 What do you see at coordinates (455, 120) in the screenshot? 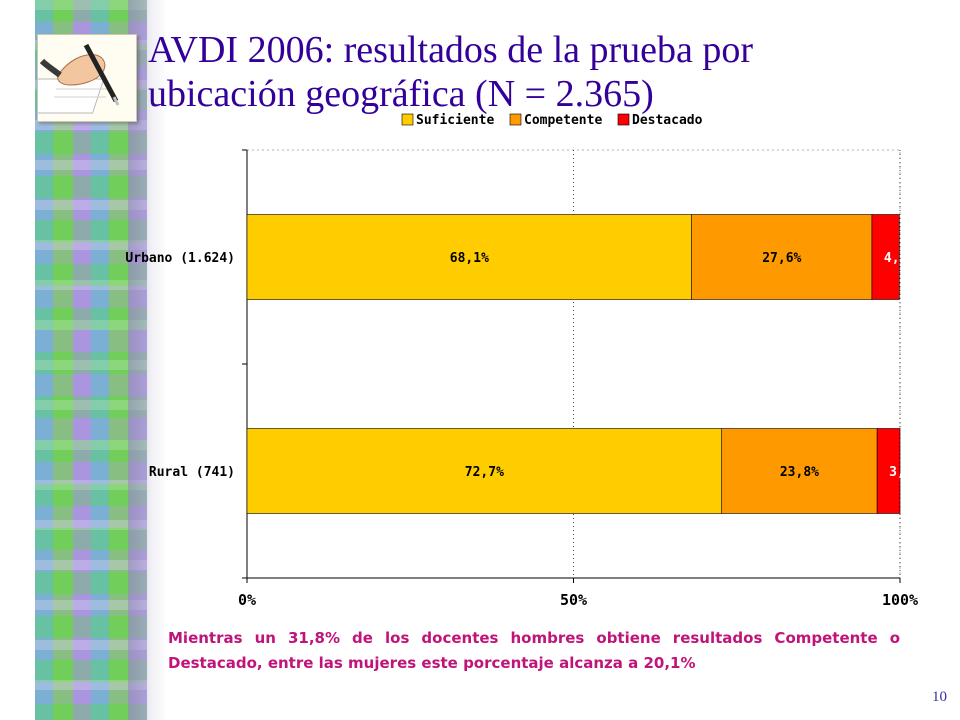
I see `legend-label: Suficiente` at bounding box center [455, 120].